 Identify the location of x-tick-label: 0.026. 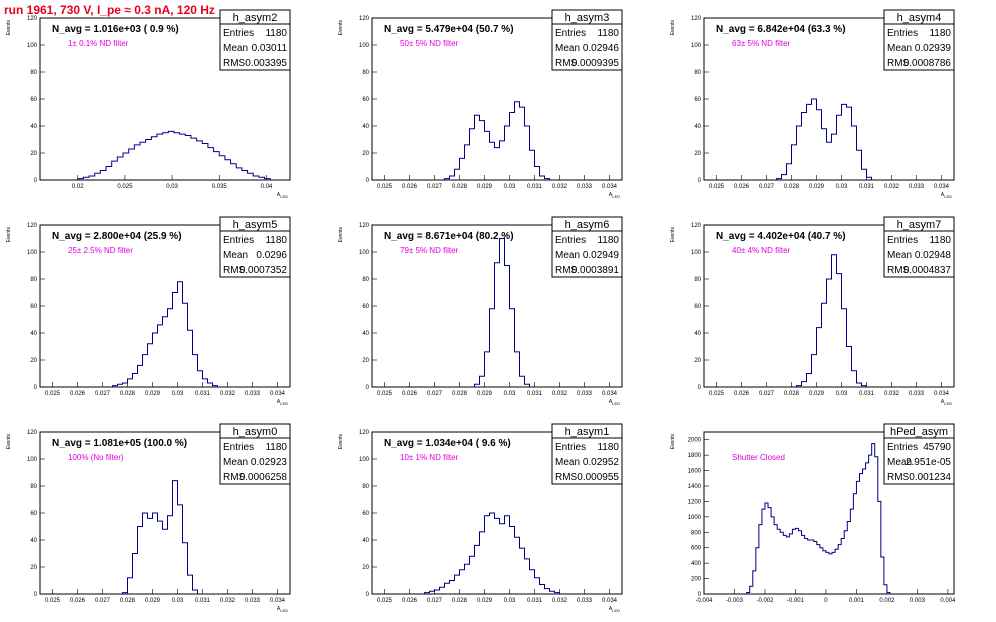
(410, 187).